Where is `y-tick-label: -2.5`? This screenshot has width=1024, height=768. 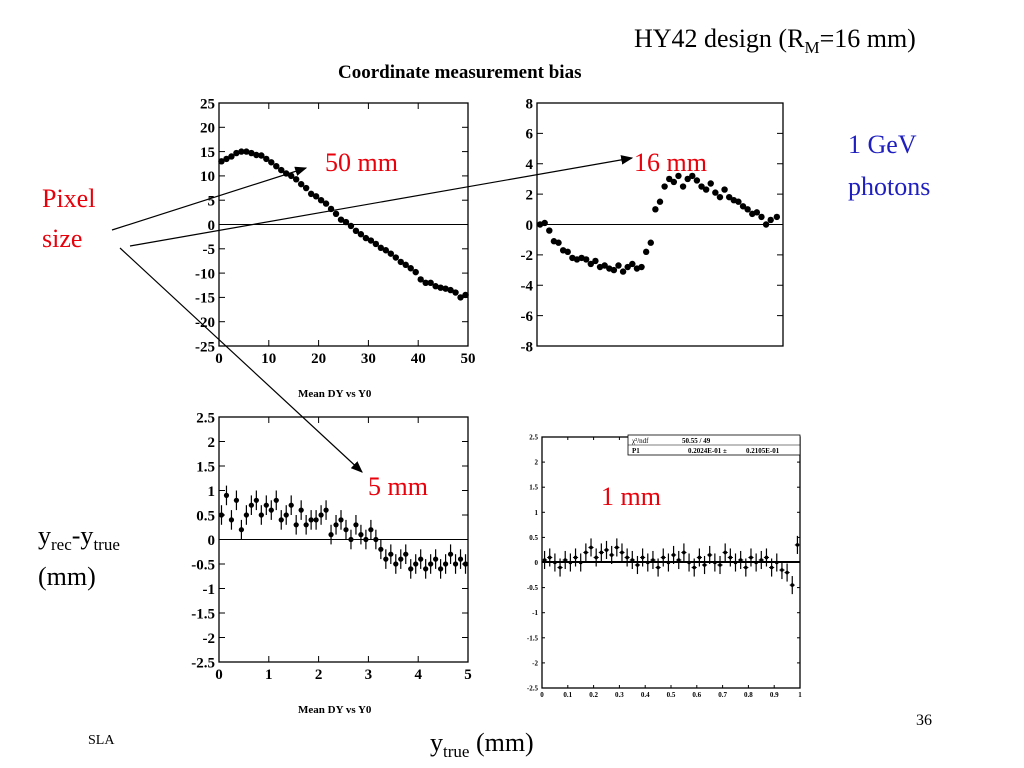 y-tick-label: -2.5 is located at coordinates (533, 688).